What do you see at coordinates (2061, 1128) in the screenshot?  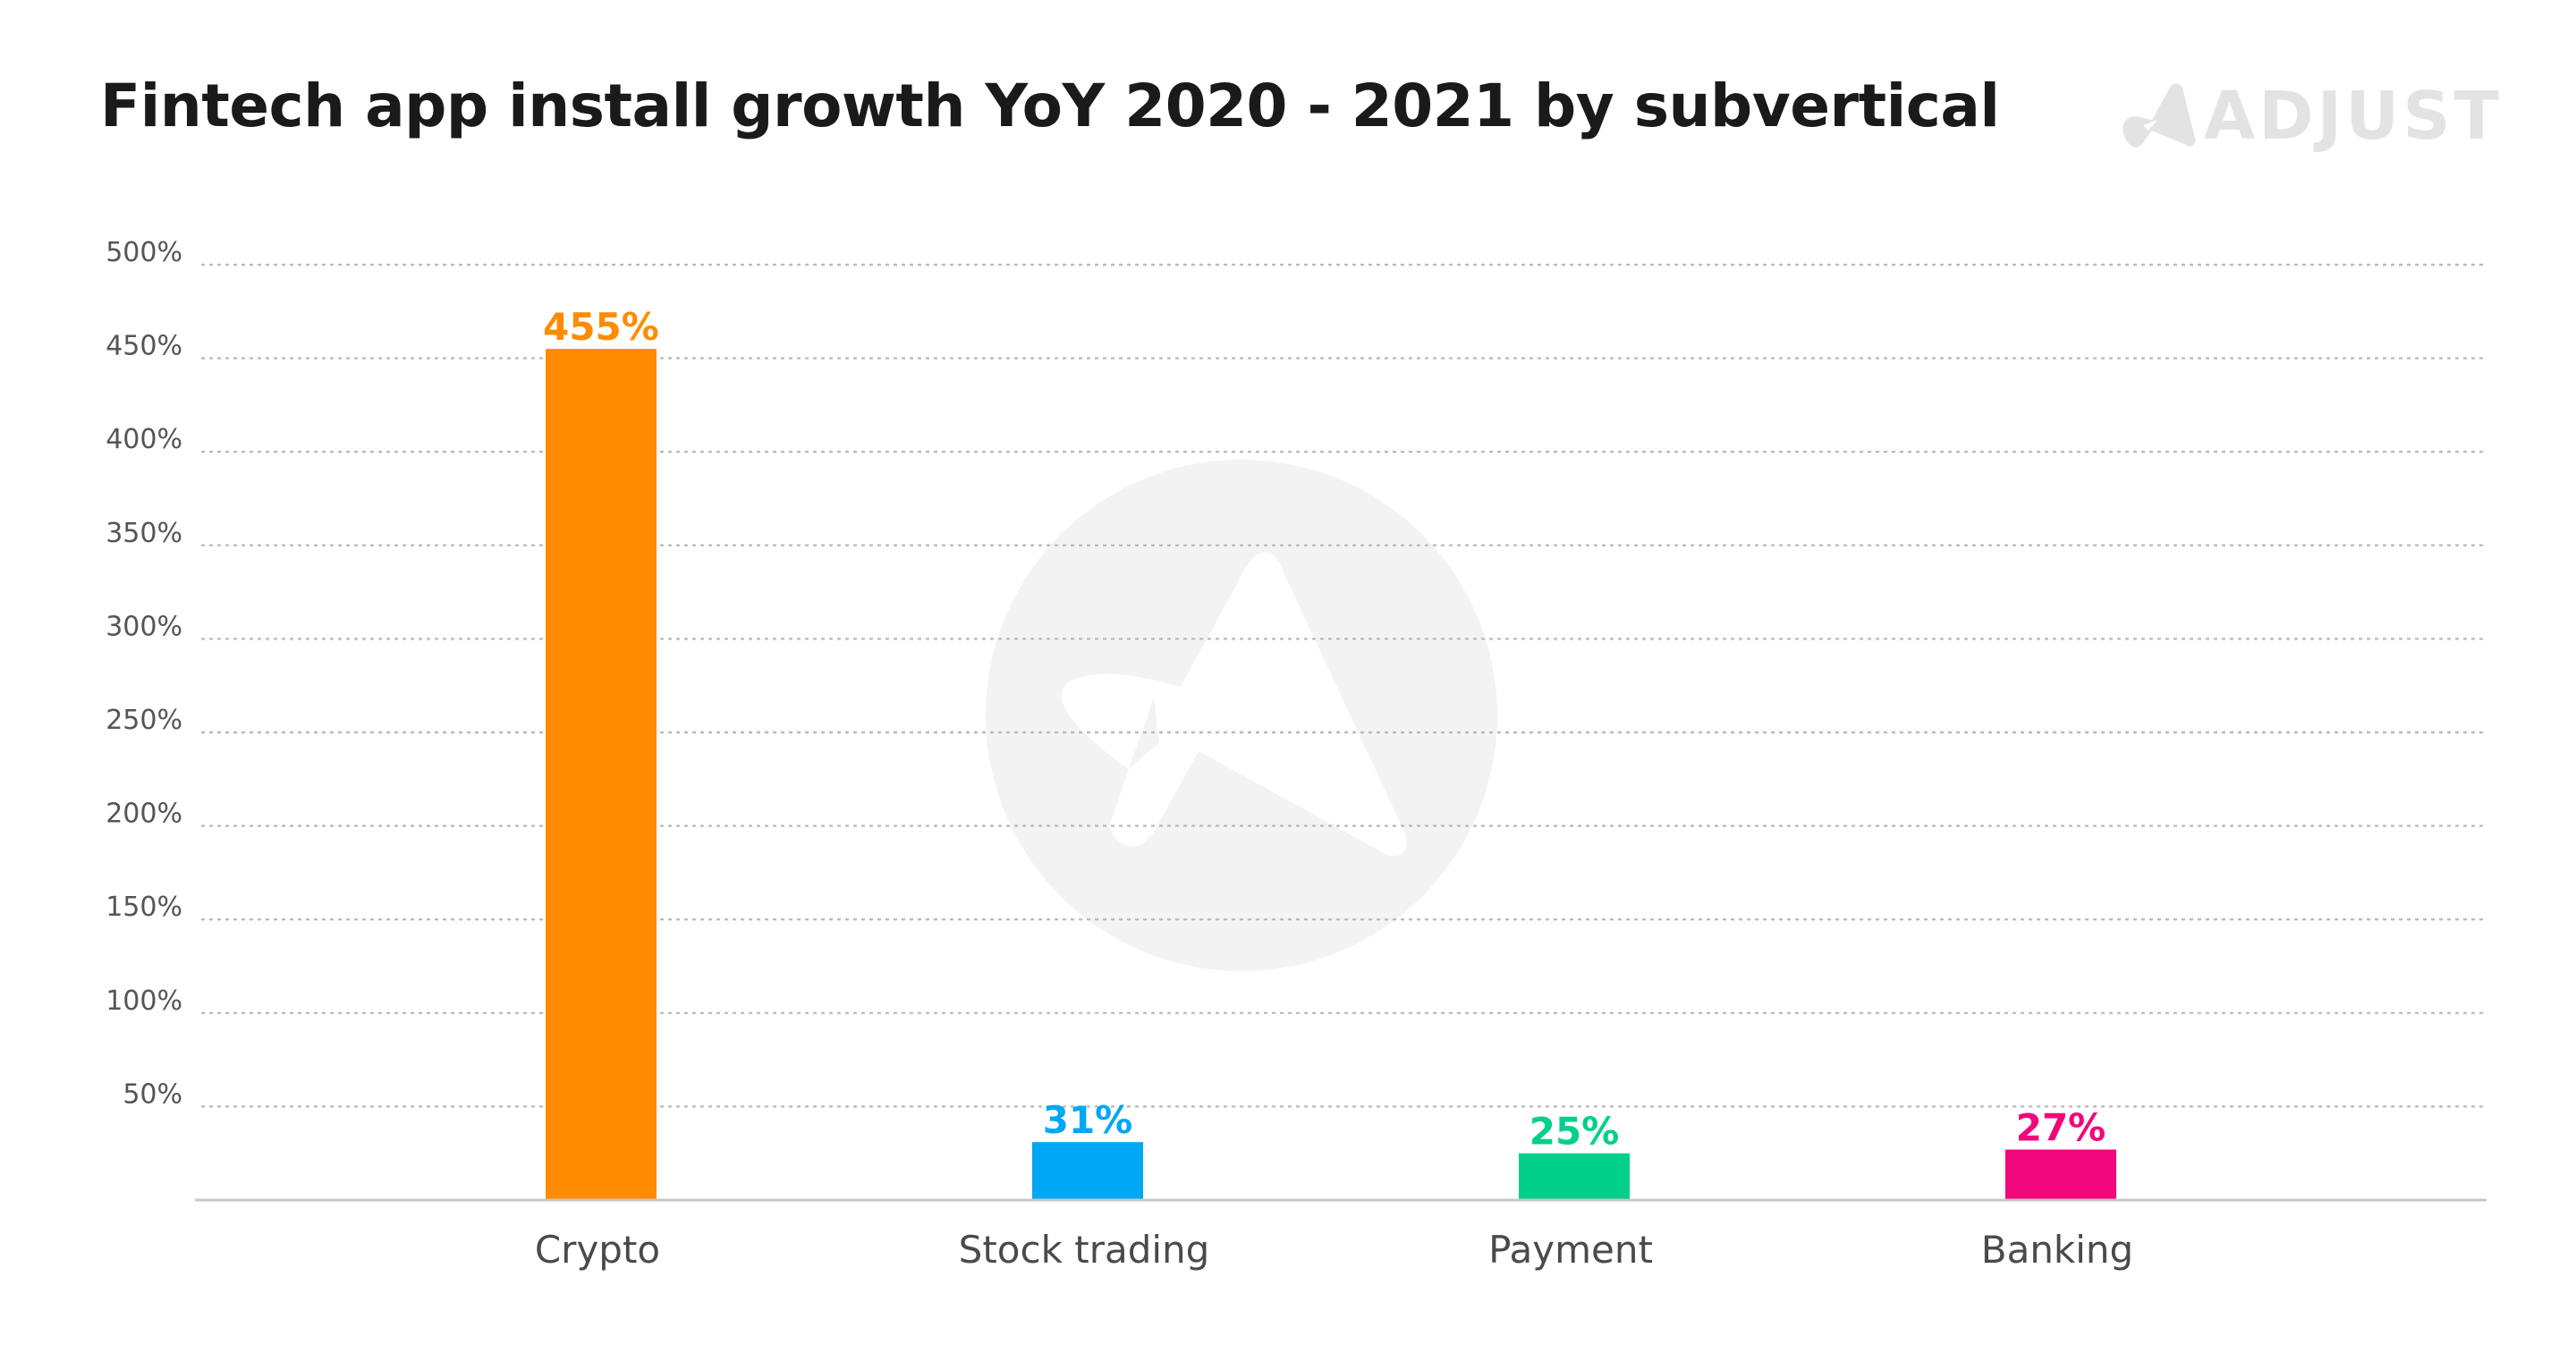 I see `data-label: 27%` at bounding box center [2061, 1128].